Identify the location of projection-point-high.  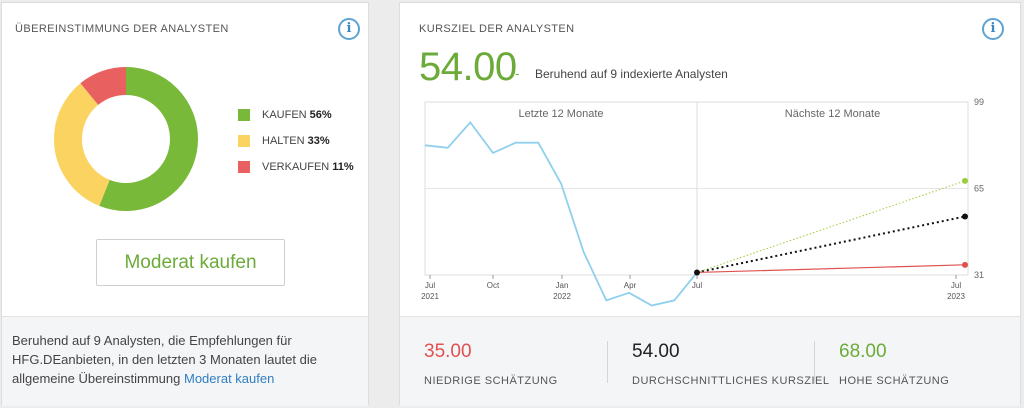
(965, 180).